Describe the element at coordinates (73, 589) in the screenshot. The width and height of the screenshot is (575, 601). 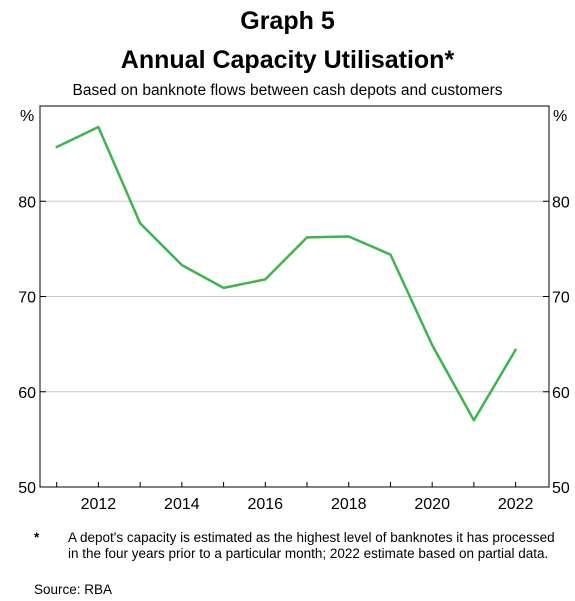
I see `source-note: Source: RBA` at that location.